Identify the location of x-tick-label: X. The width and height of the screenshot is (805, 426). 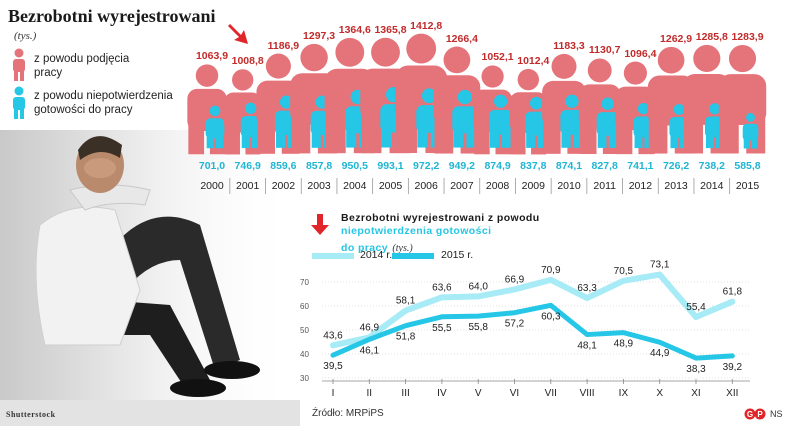
(659, 393).